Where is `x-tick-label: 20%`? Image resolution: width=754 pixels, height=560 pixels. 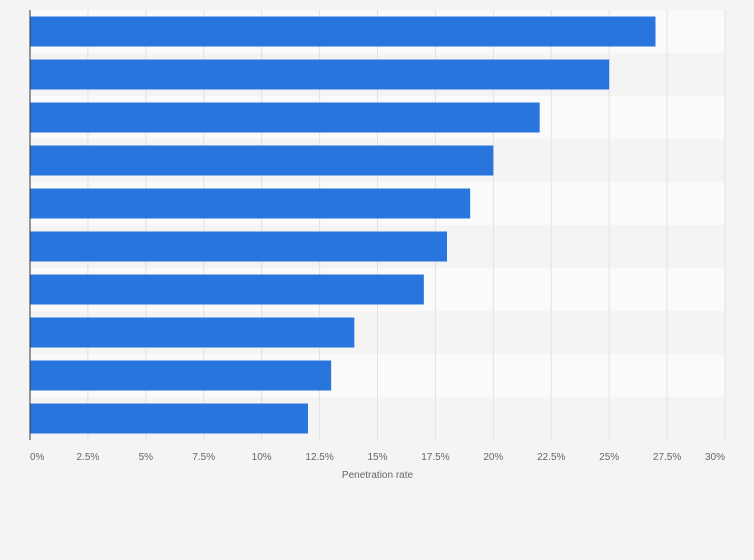 x-tick-label: 20% is located at coordinates (493, 457).